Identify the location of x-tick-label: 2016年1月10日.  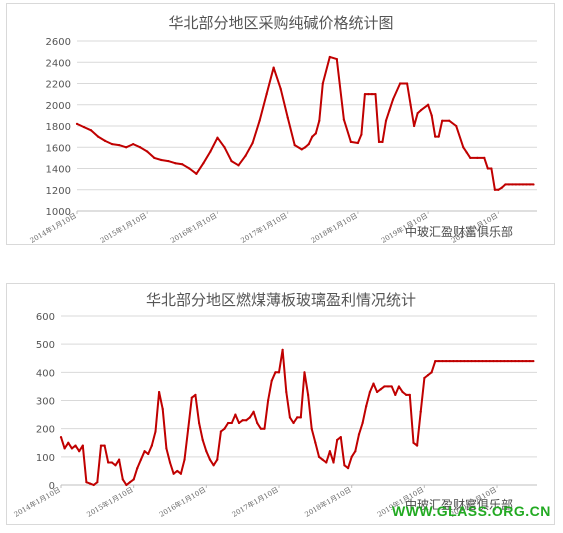
(194, 228).